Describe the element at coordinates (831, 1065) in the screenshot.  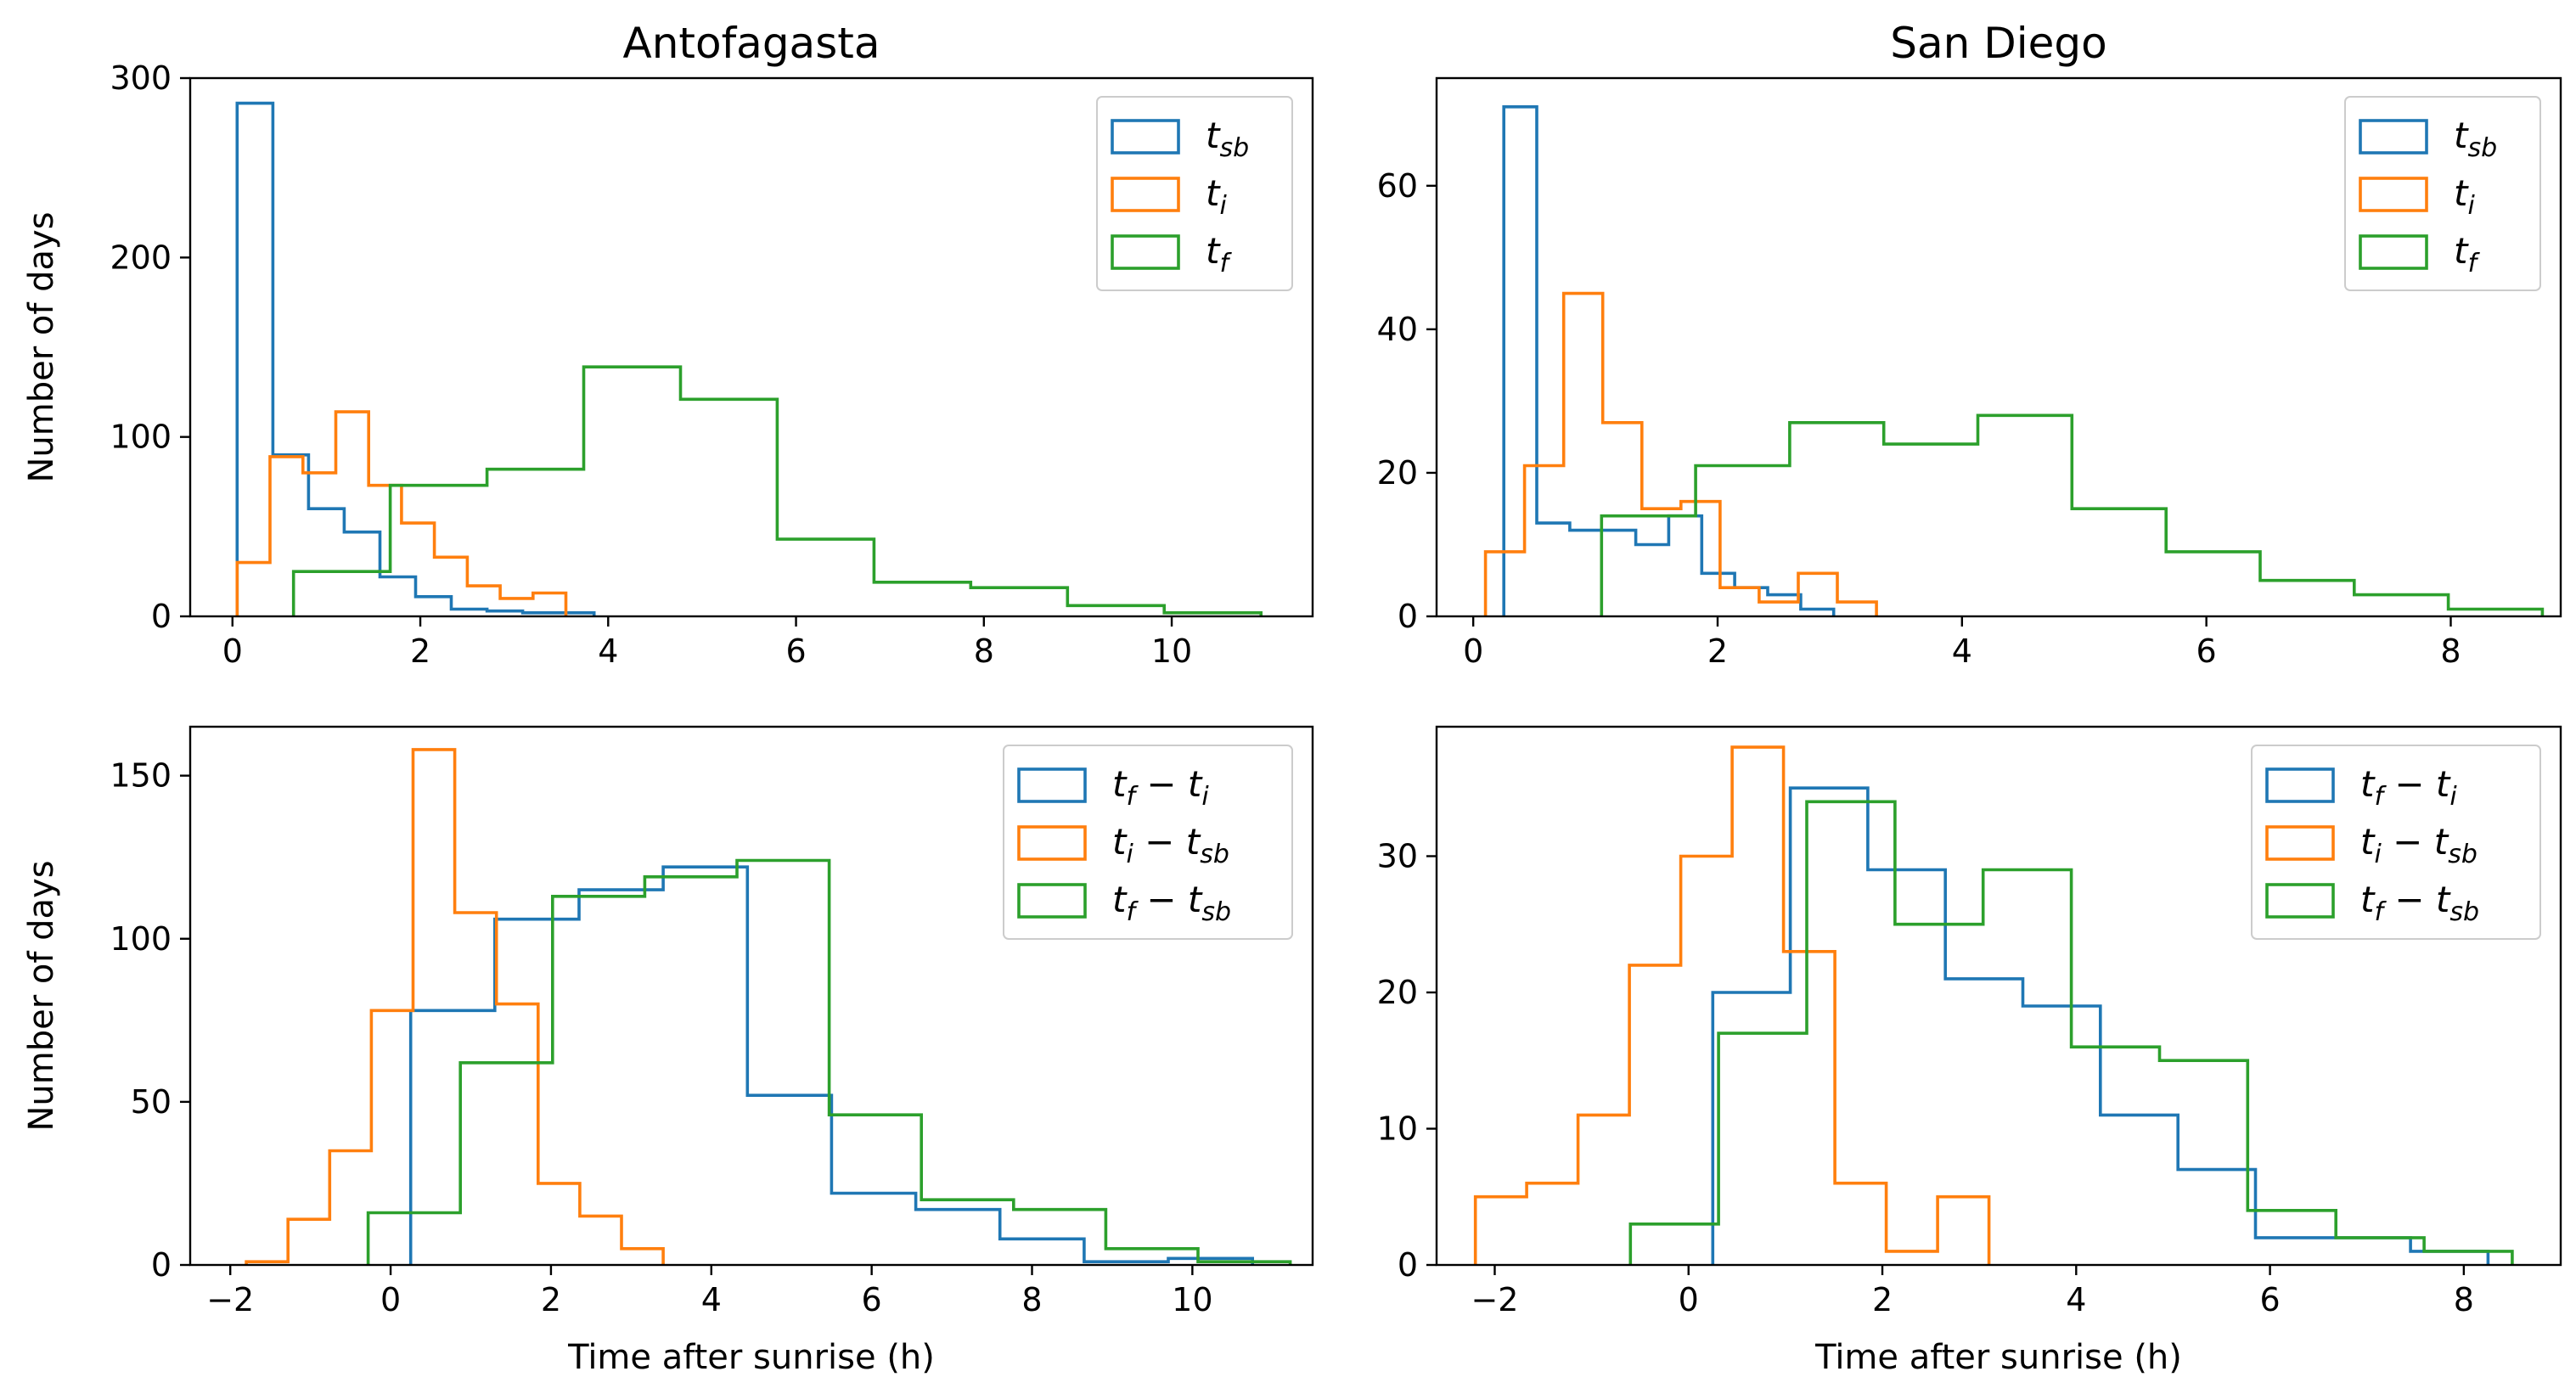
I see `histogram-series-t-f-t-i` at that location.